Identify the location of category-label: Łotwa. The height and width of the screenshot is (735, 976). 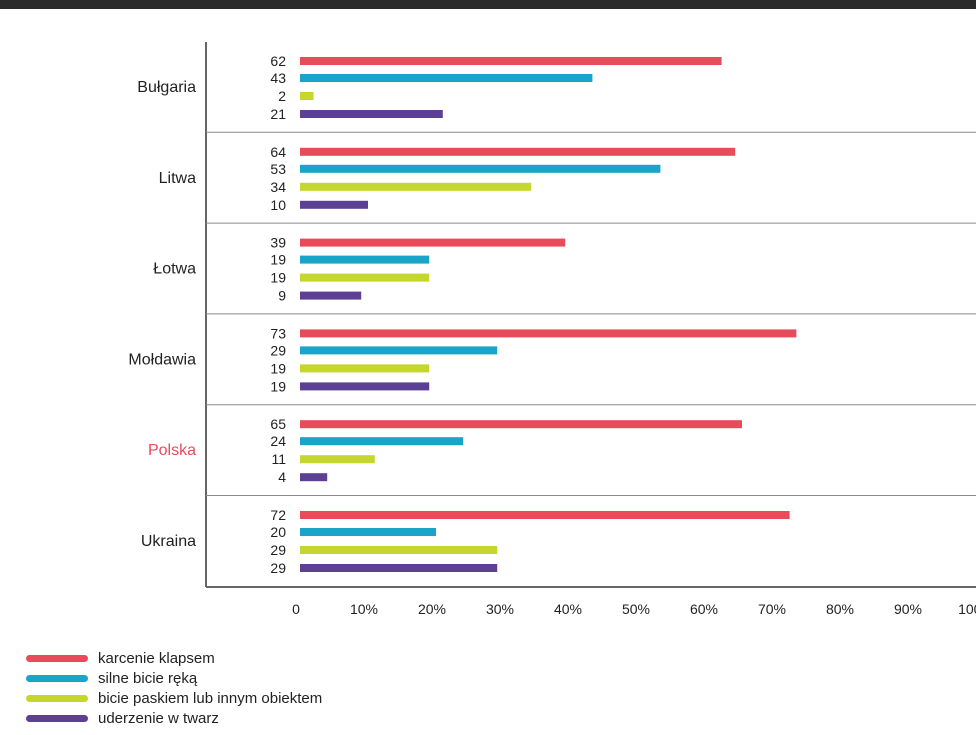
(174, 269).